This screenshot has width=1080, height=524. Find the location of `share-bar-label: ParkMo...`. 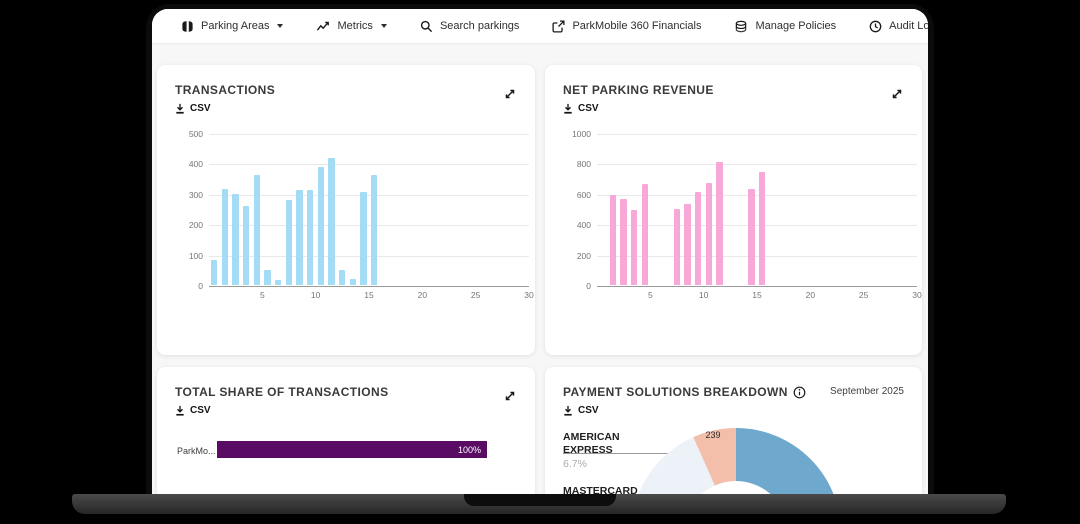

share-bar-label: ParkMo... is located at coordinates (196, 451).